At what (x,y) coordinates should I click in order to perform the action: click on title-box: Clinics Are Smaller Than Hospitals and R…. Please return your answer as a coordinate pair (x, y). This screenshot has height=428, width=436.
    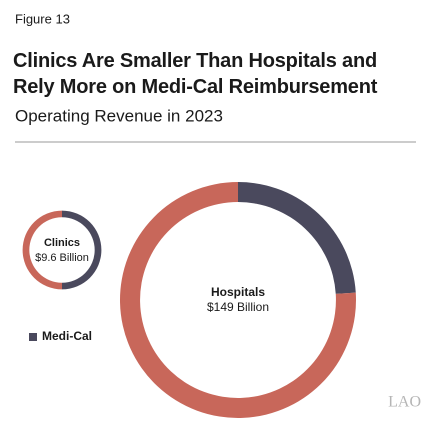
    Looking at the image, I should click on (195, 74).